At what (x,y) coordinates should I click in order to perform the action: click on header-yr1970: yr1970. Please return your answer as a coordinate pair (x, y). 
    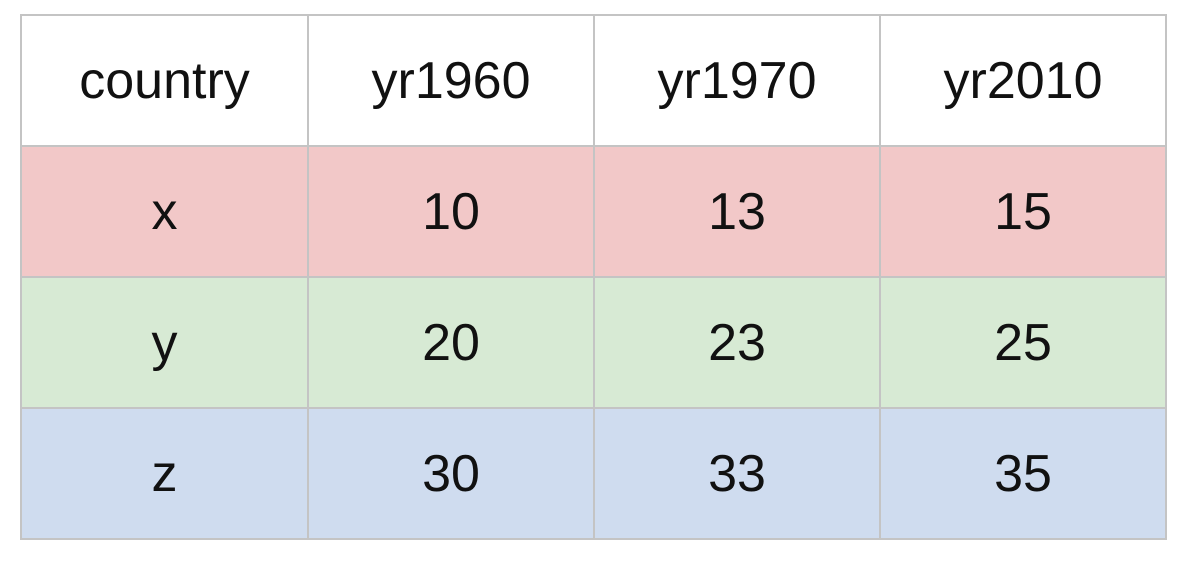
    Looking at the image, I should click on (737, 80).